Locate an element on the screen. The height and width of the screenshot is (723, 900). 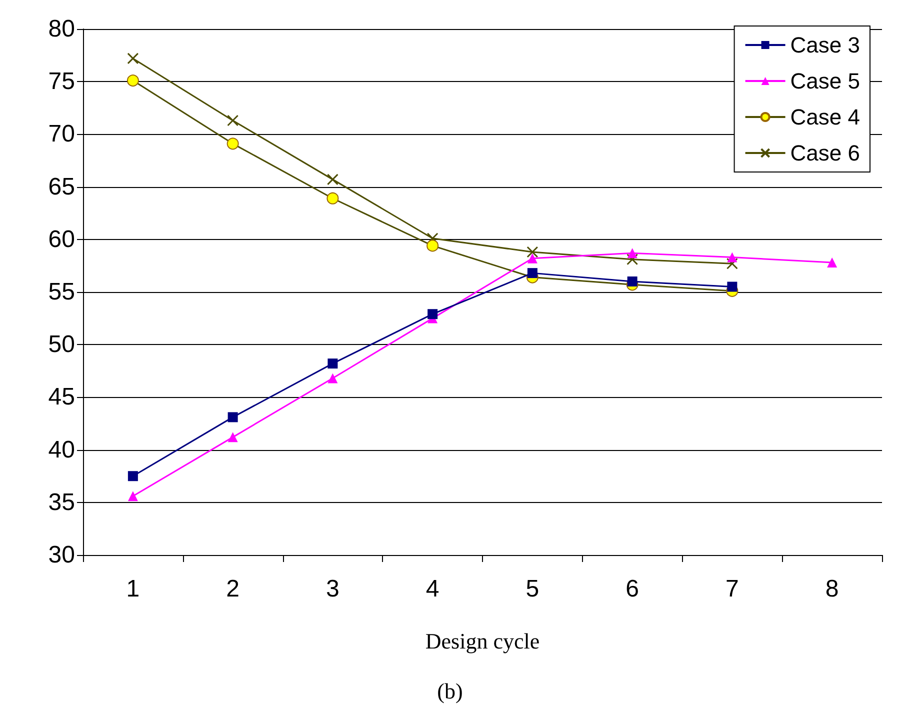
legend-label: Case 3 is located at coordinates (825, 45).